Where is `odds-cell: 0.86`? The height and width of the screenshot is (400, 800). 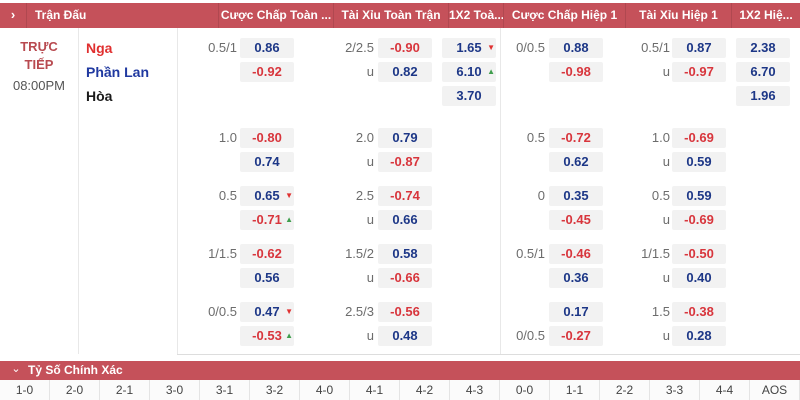
odds-cell: 0.86 is located at coordinates (267, 48).